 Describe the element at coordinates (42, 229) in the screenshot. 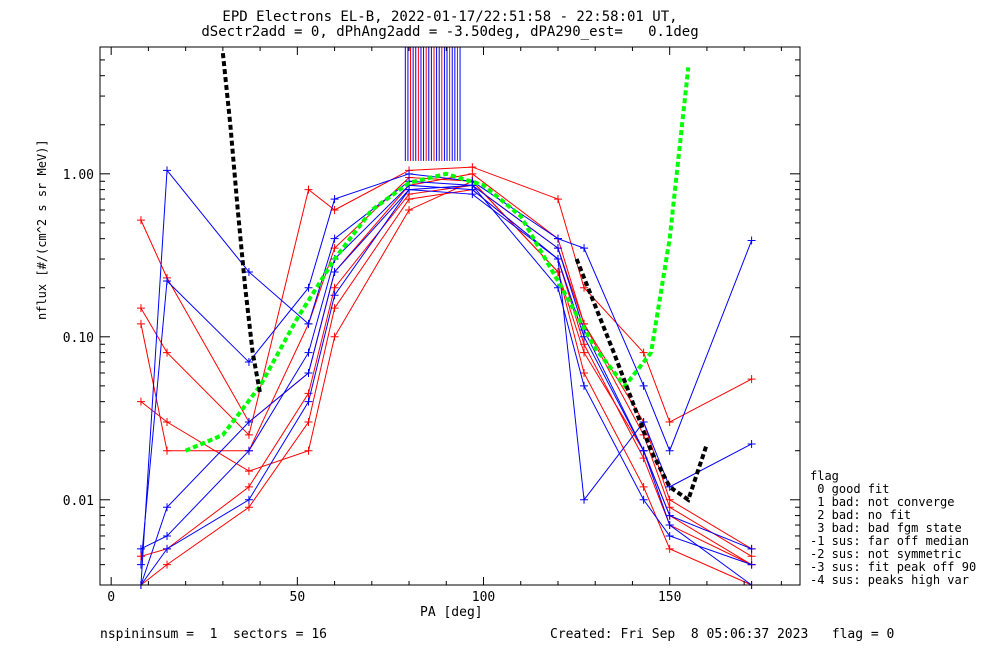

I see `y-axis-label: nflux [#/(cm^2 s sr MeV)]` at that location.